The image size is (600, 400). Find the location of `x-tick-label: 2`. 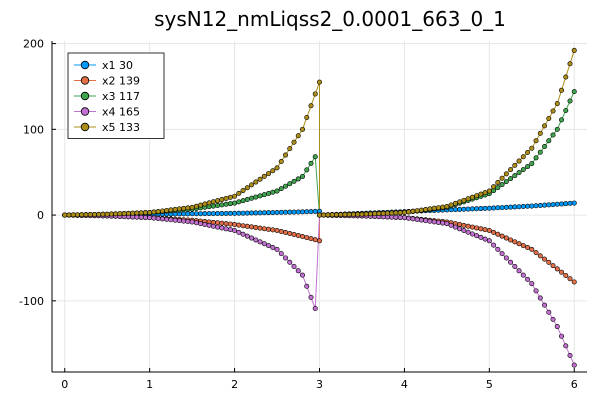

x-tick-label: 2 is located at coordinates (234, 384).